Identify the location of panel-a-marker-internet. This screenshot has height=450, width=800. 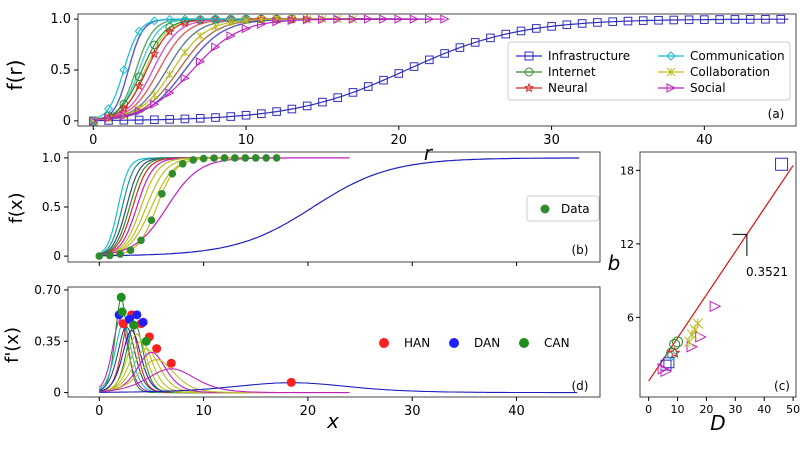
(154, 45).